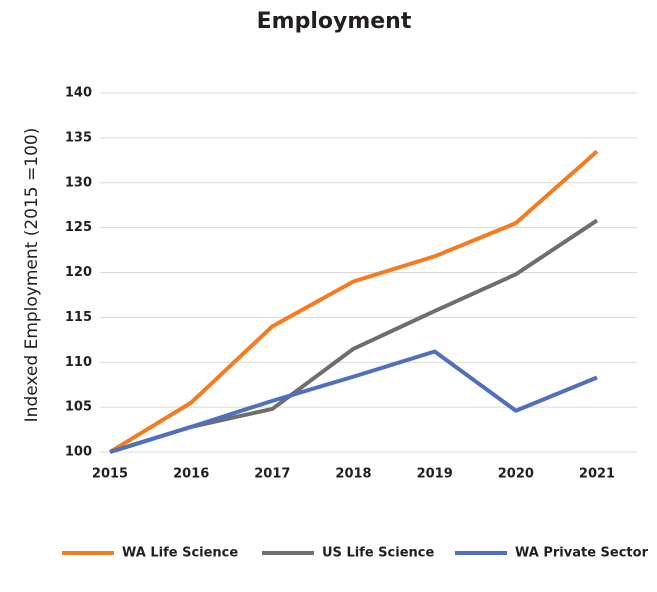 The width and height of the screenshot is (657, 592). What do you see at coordinates (78, 137) in the screenshot?
I see `y-tick-label: 135` at bounding box center [78, 137].